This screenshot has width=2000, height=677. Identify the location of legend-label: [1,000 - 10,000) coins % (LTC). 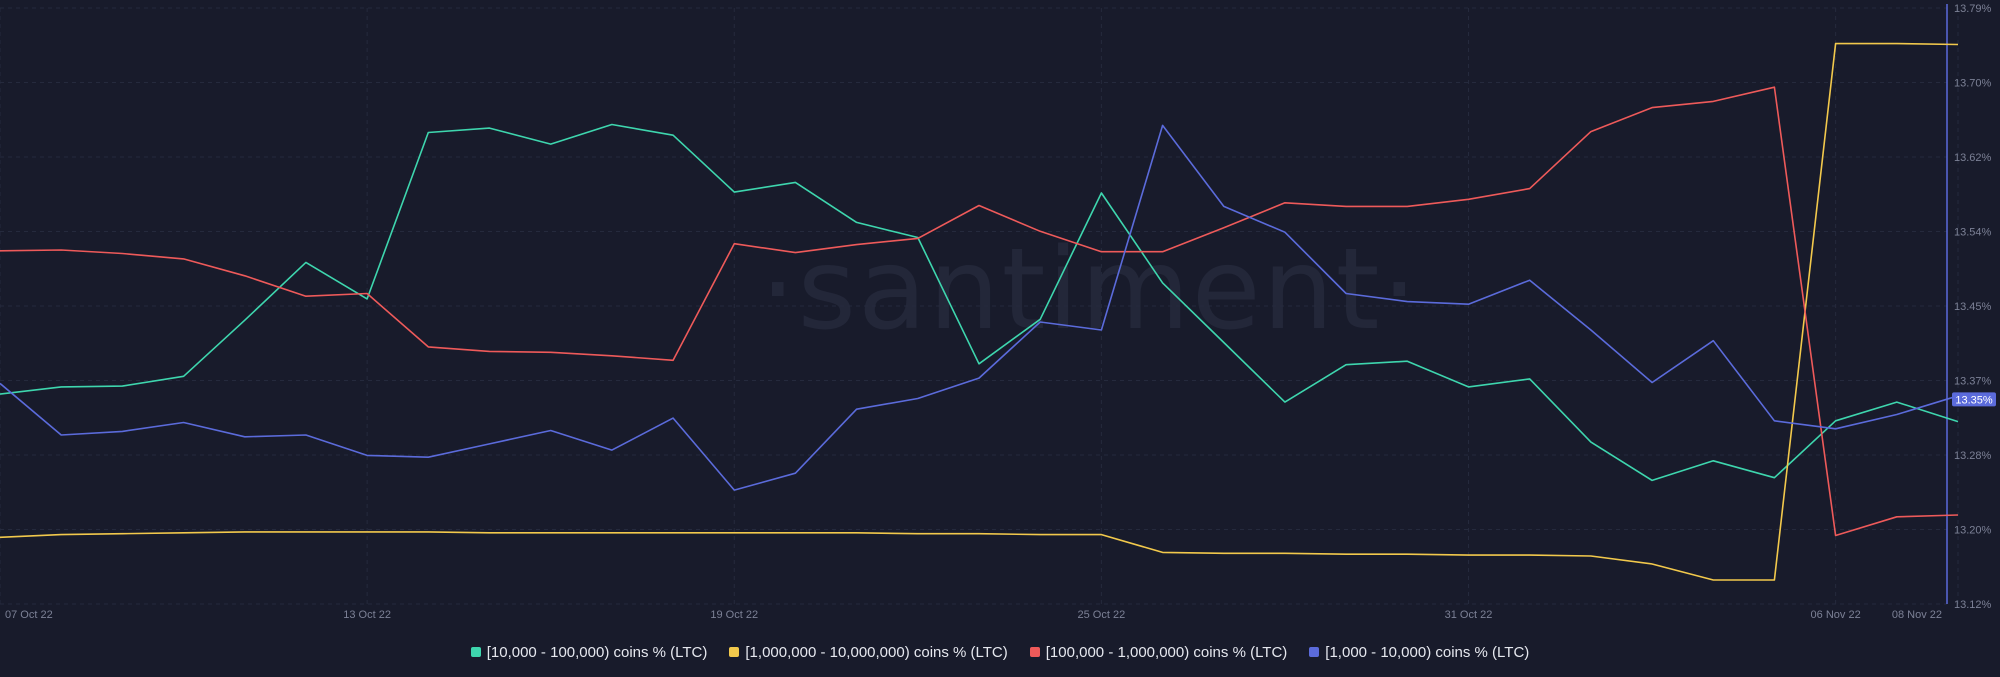
(1427, 652).